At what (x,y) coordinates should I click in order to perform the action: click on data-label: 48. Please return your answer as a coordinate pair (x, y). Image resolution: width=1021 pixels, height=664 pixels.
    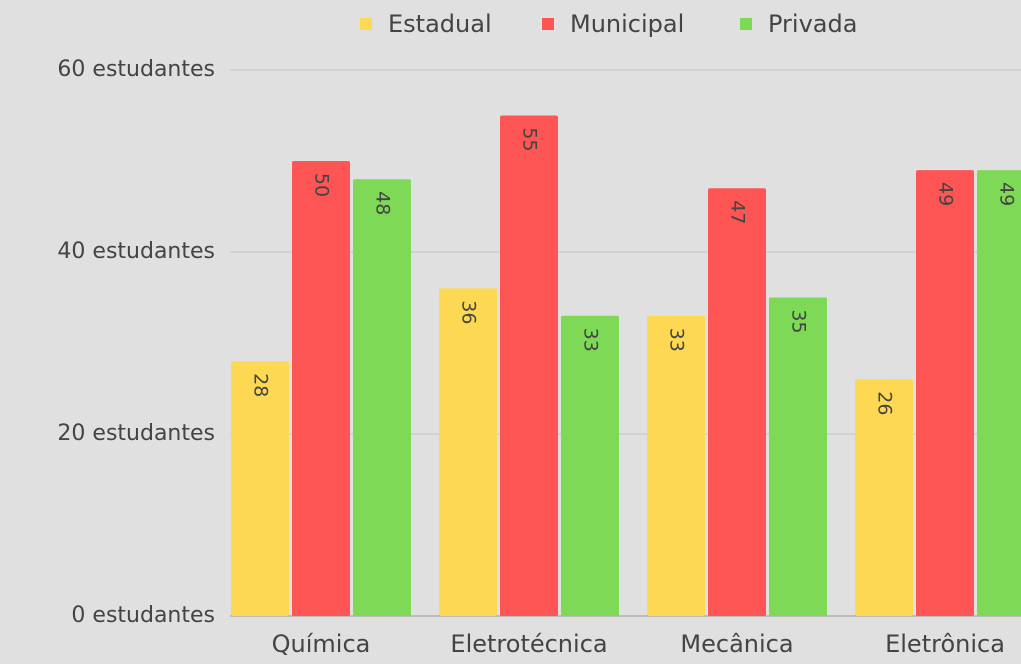
    Looking at the image, I should click on (383, 203).